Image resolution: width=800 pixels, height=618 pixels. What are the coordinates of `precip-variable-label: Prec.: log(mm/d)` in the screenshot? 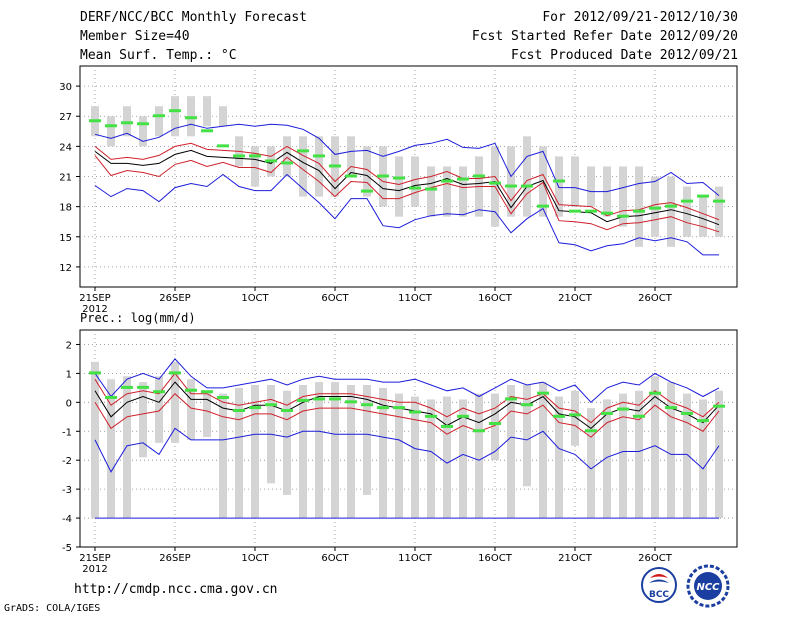 It's located at (138, 318).